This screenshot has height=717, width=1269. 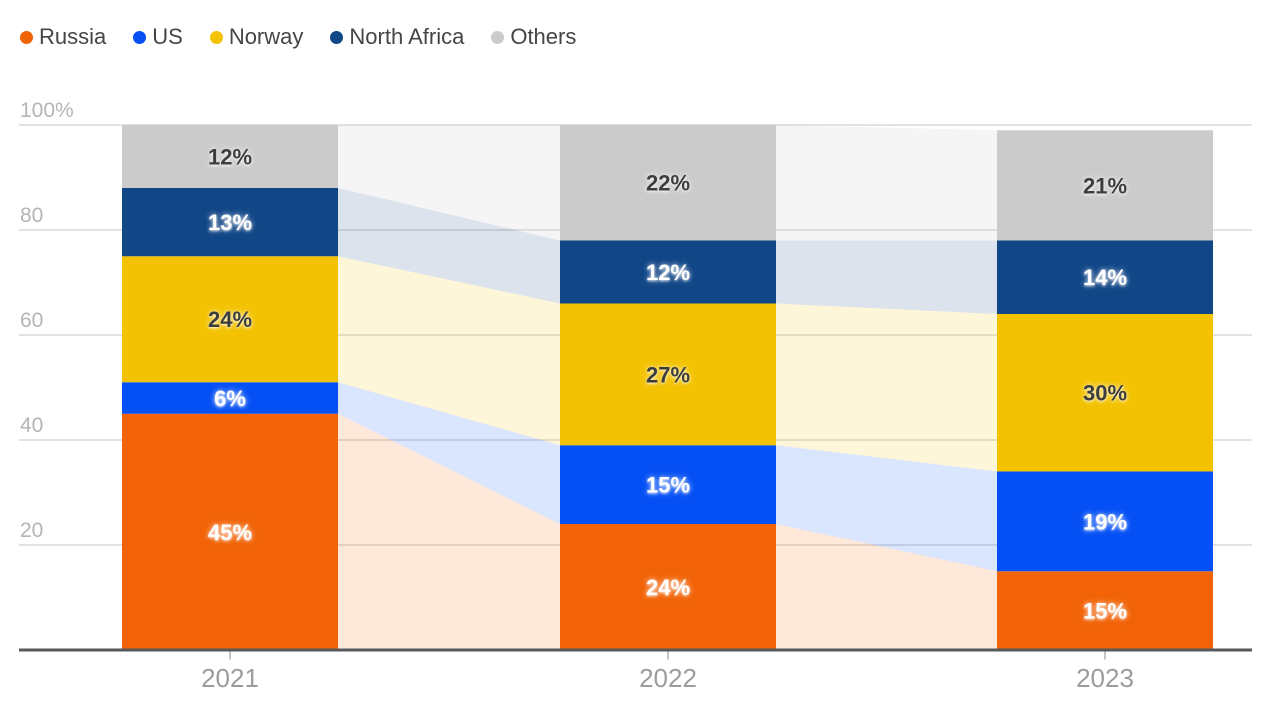 I want to click on segment-value-label: 13%, so click(x=230, y=222).